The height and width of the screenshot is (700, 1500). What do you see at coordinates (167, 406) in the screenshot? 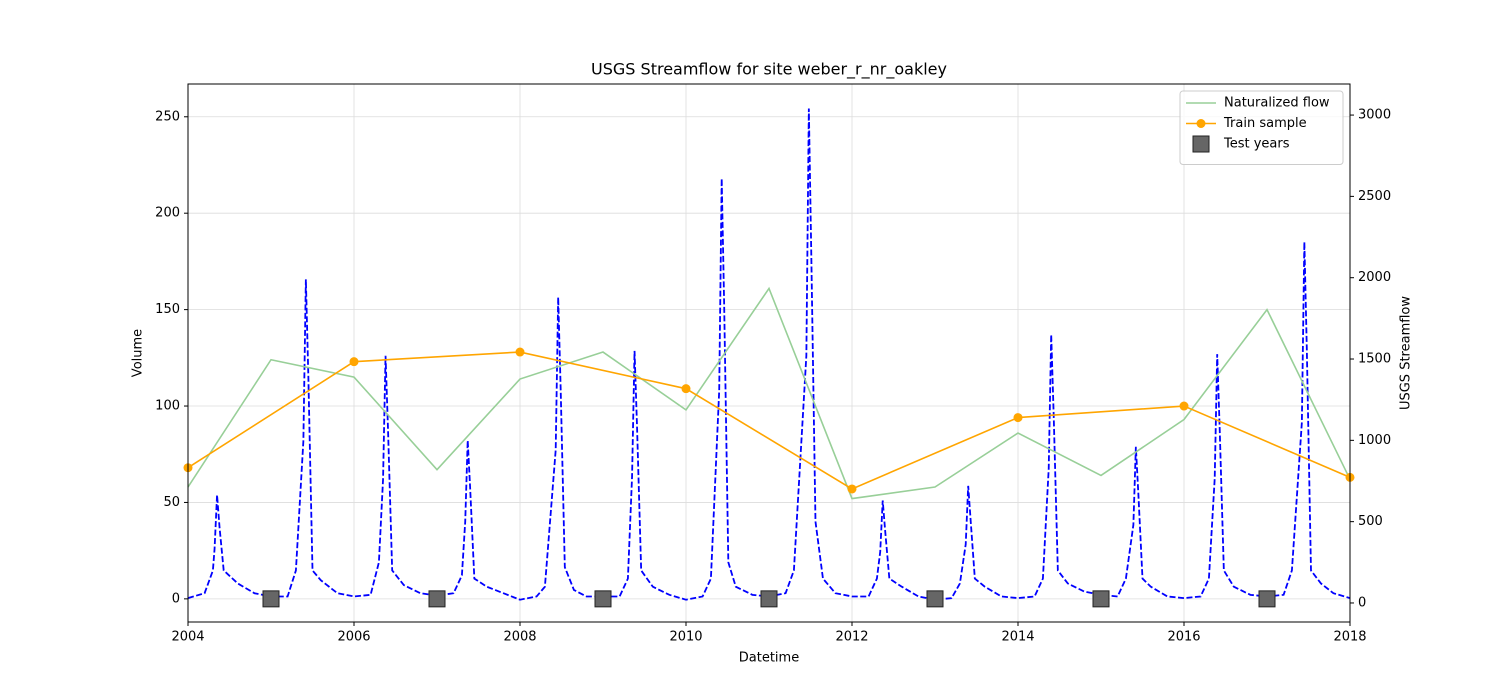
I see `y-tick-label: 100` at bounding box center [167, 406].